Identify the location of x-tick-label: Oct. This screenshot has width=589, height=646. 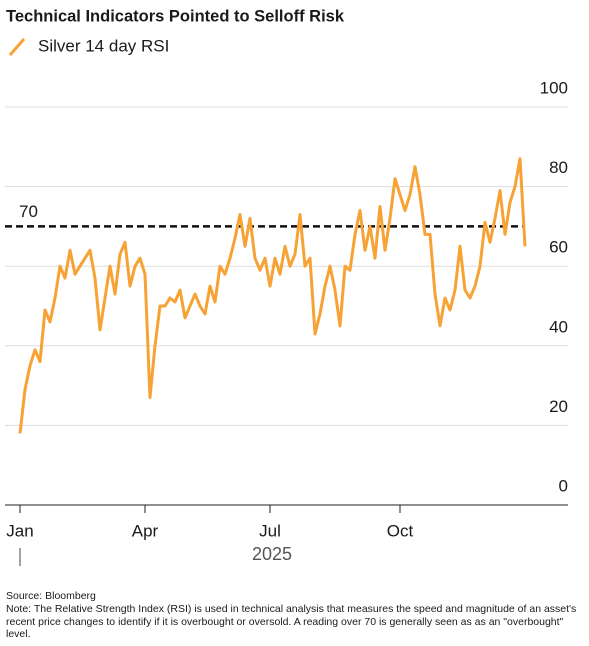
(400, 530).